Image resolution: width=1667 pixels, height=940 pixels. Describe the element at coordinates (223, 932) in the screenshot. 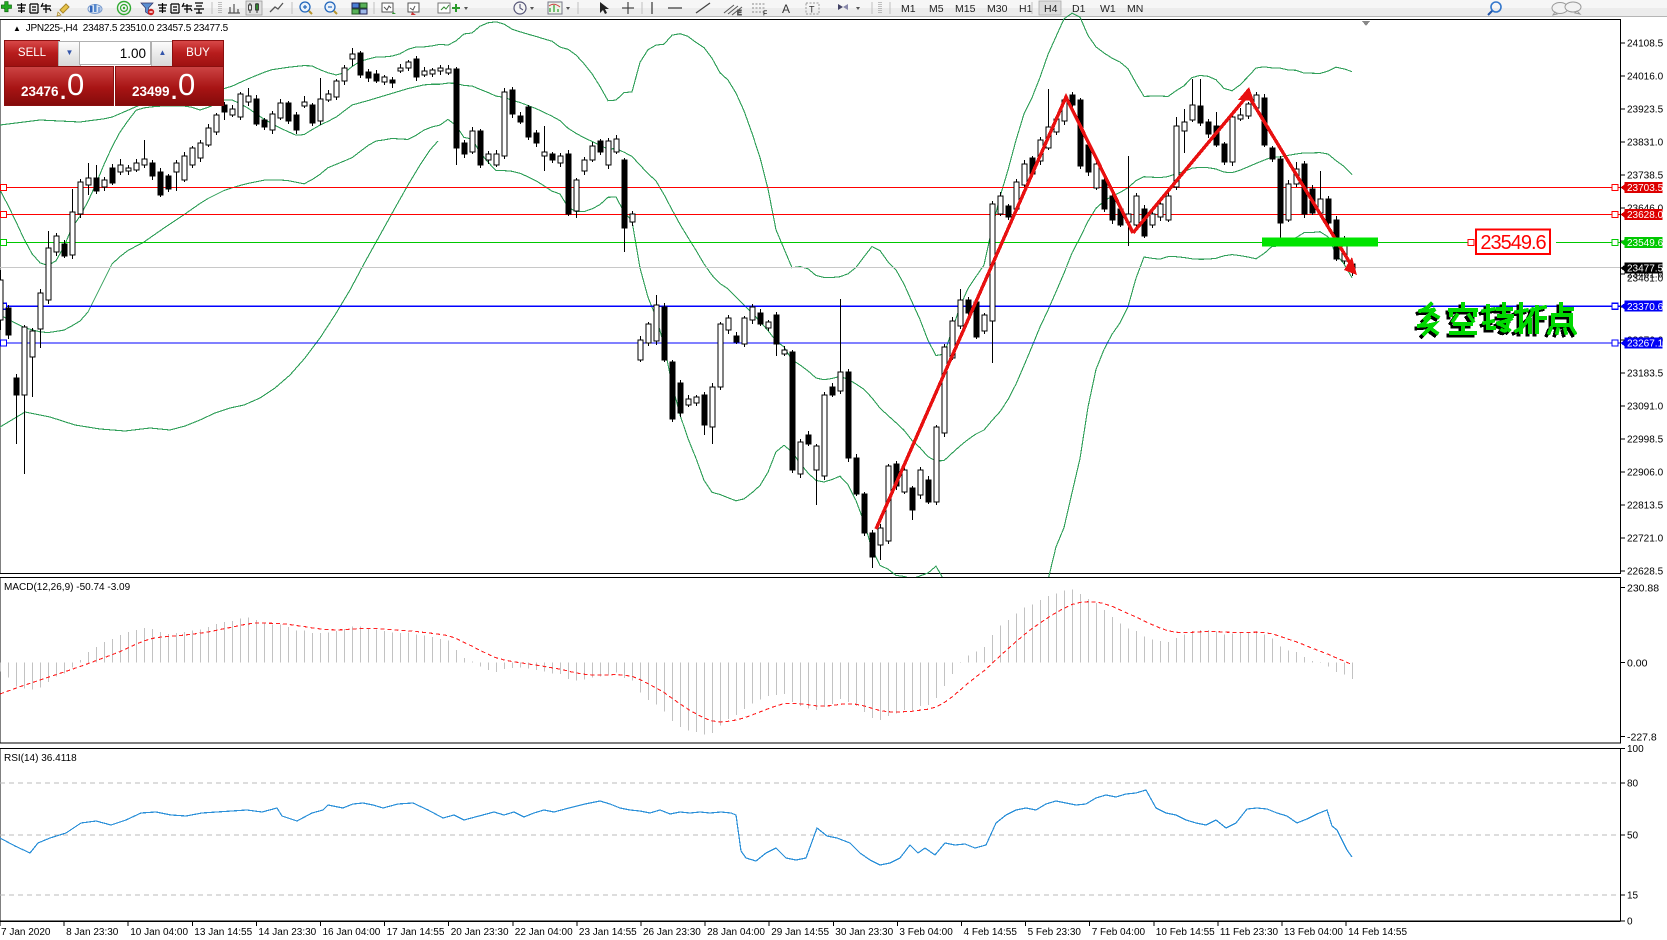

I see `svg-text: 13 Jan 14:55` at that location.